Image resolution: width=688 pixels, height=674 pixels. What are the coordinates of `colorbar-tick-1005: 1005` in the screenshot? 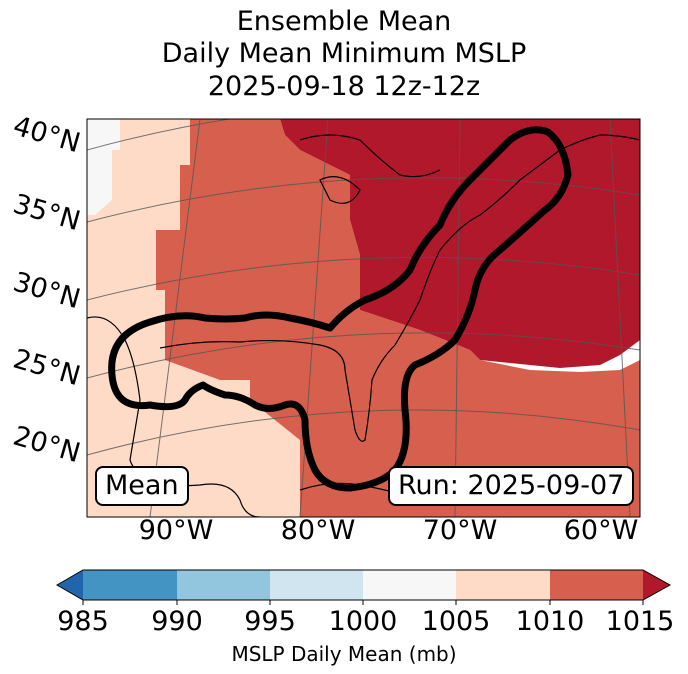 It's located at (456, 621).